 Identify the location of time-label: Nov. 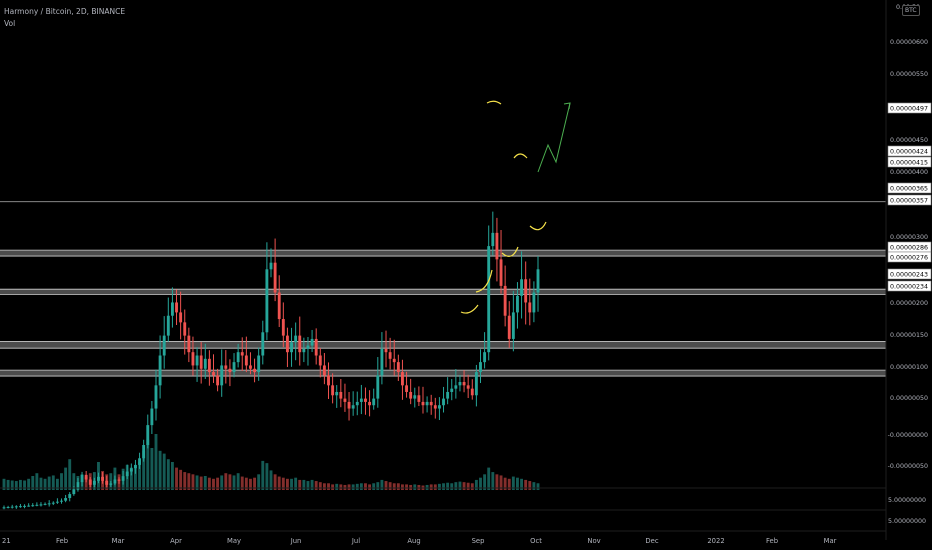
(593, 541).